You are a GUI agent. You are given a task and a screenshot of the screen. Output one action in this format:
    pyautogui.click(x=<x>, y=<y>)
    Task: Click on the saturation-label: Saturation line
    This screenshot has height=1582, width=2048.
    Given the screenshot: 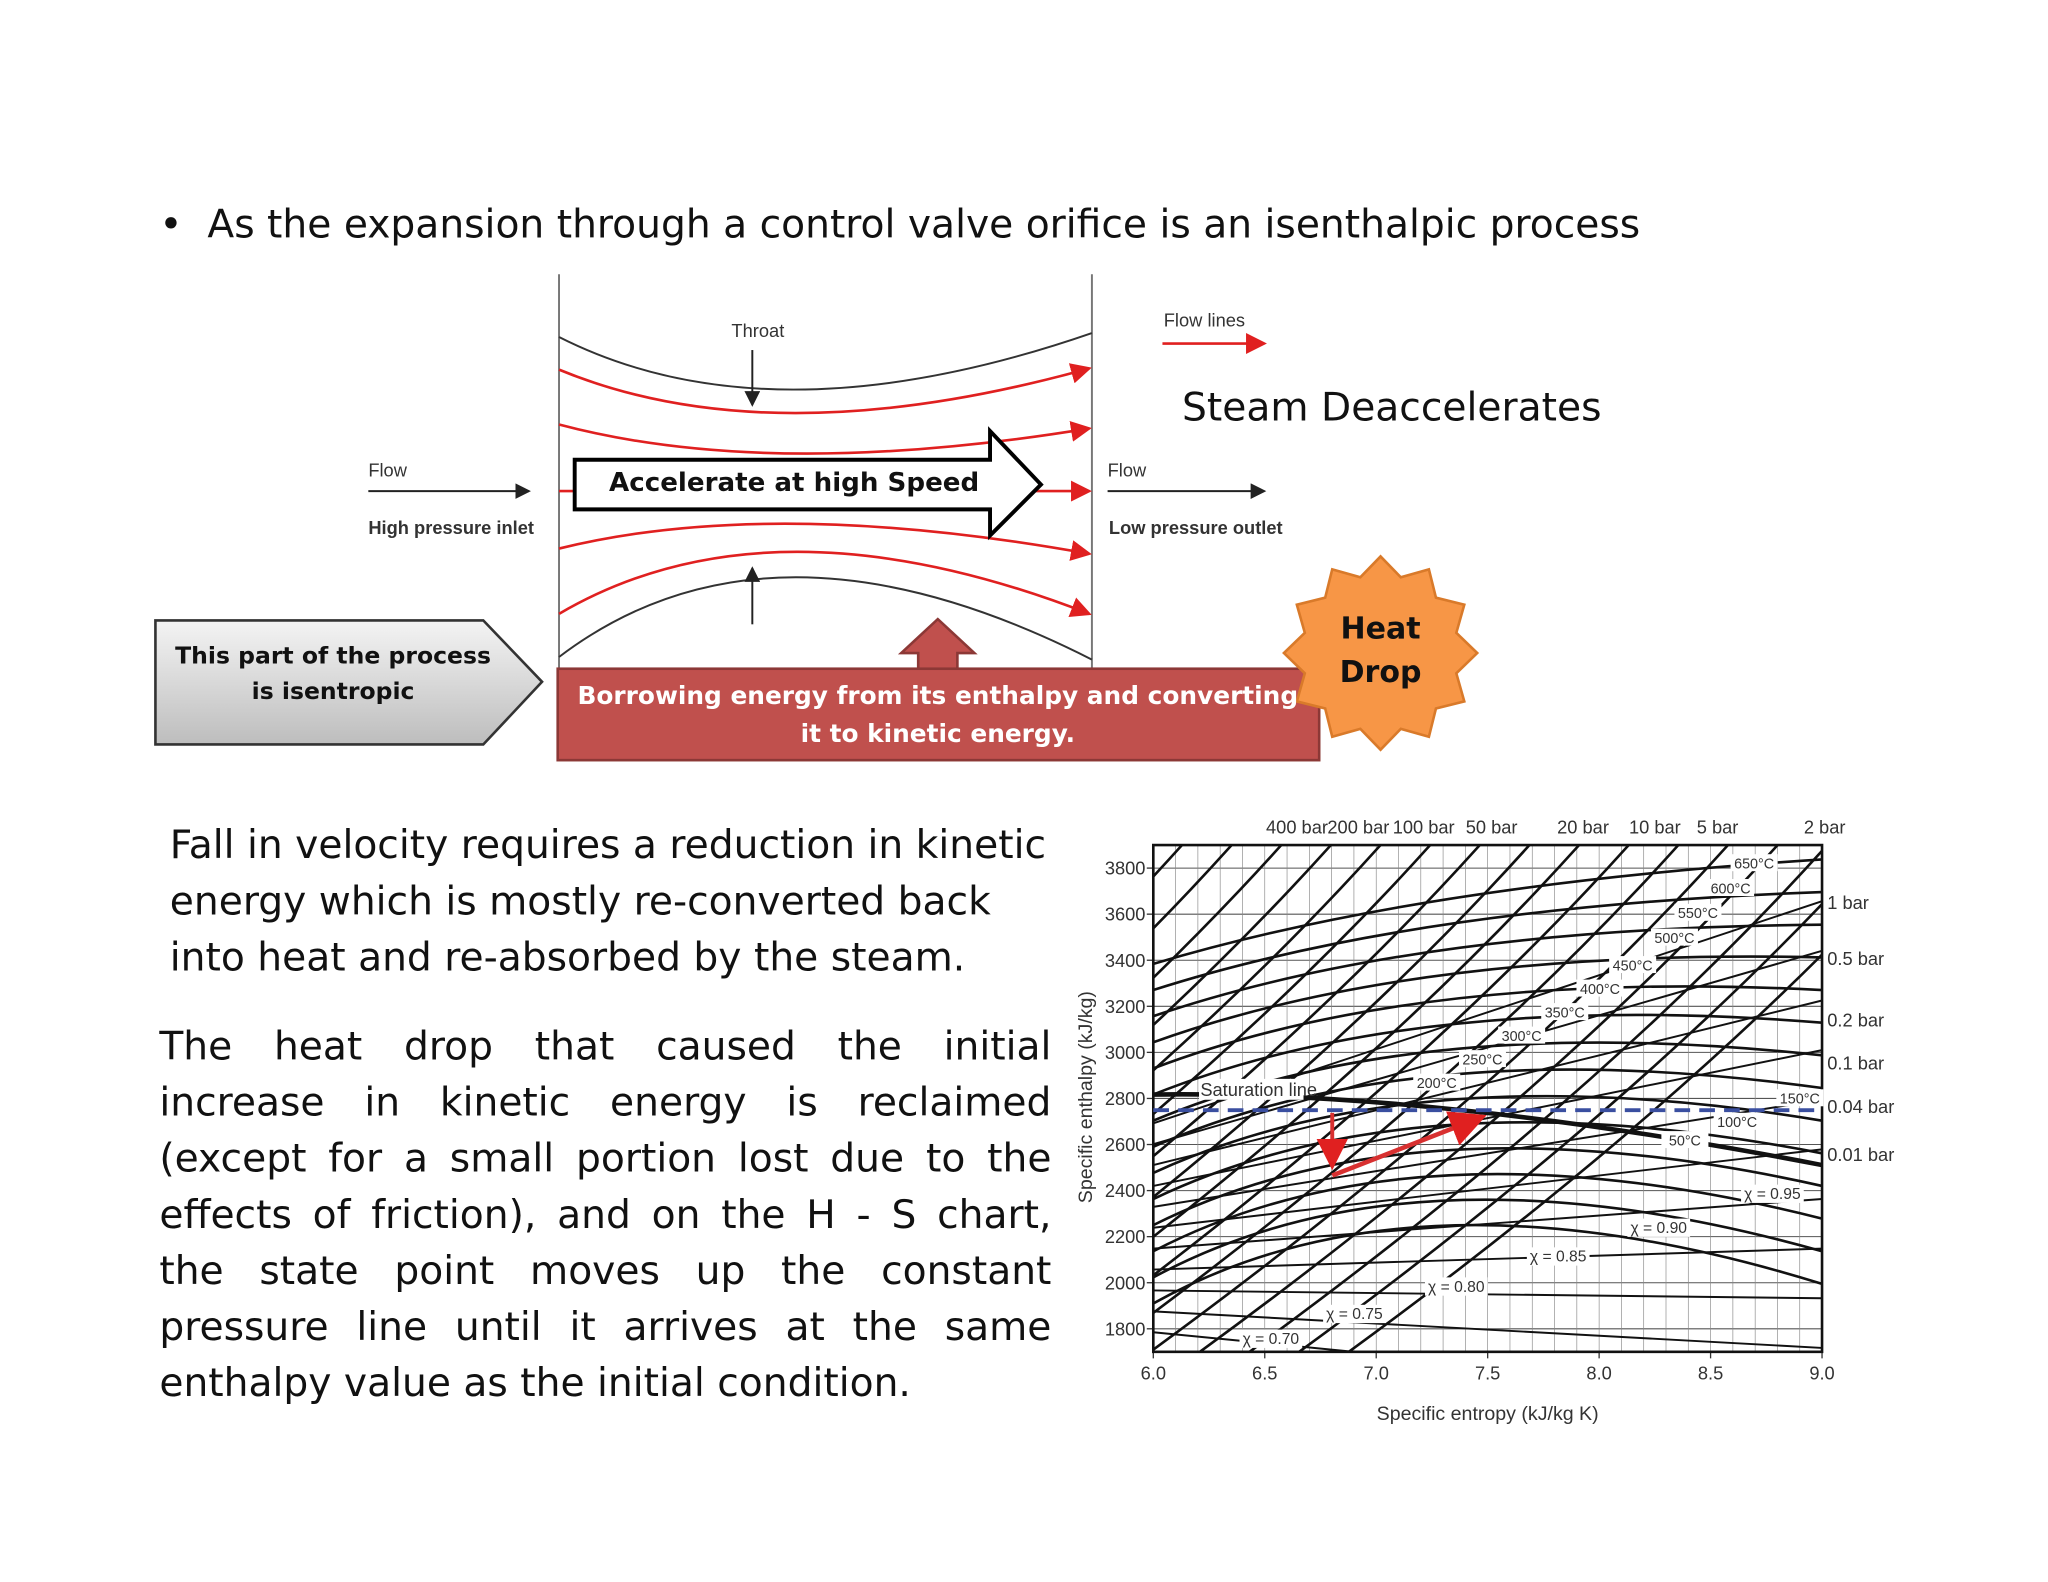 What is the action you would take?
    pyautogui.click(x=1258, y=1089)
    